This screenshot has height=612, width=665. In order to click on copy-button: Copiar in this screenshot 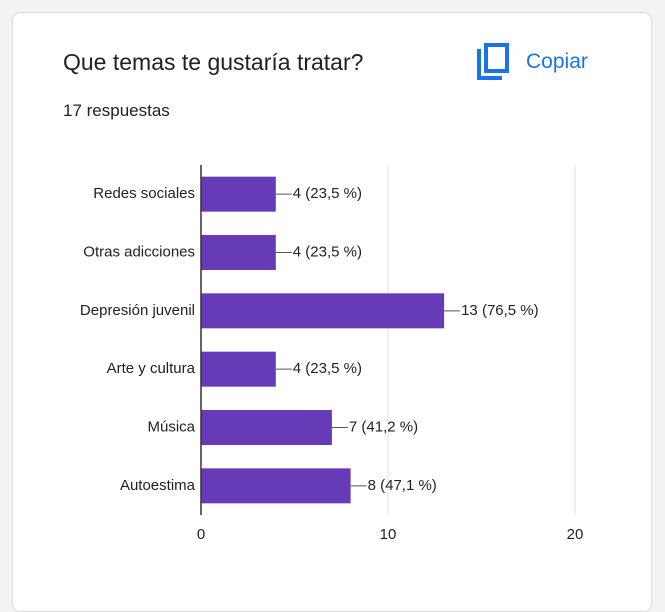, I will do `click(532, 62)`.